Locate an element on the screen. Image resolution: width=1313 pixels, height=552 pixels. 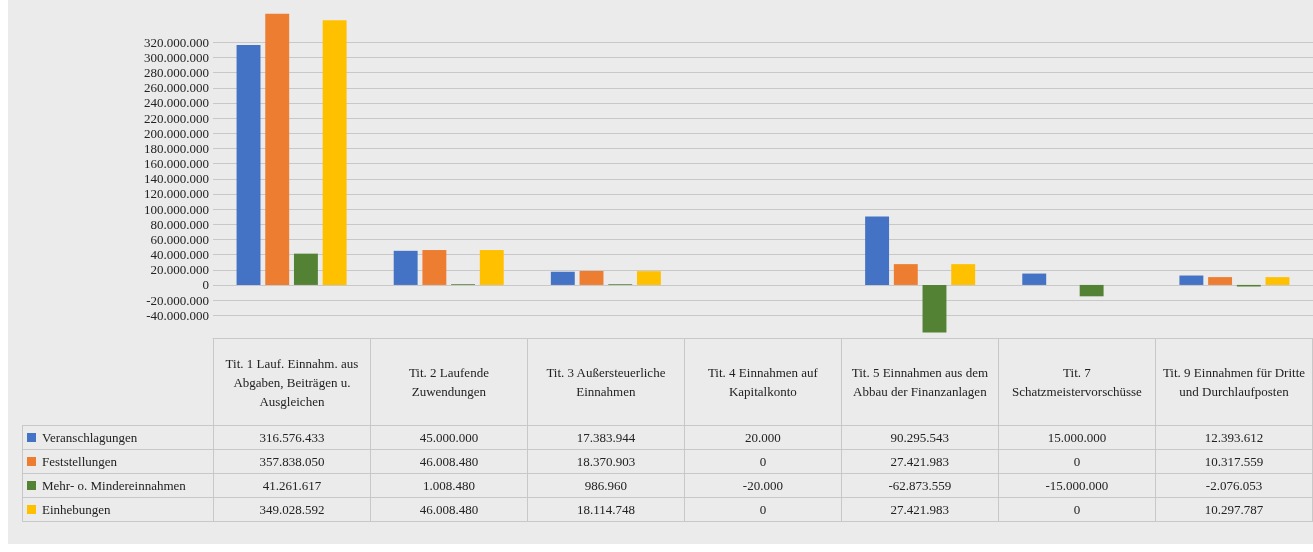
data-label: 986.960 is located at coordinates (606, 485).